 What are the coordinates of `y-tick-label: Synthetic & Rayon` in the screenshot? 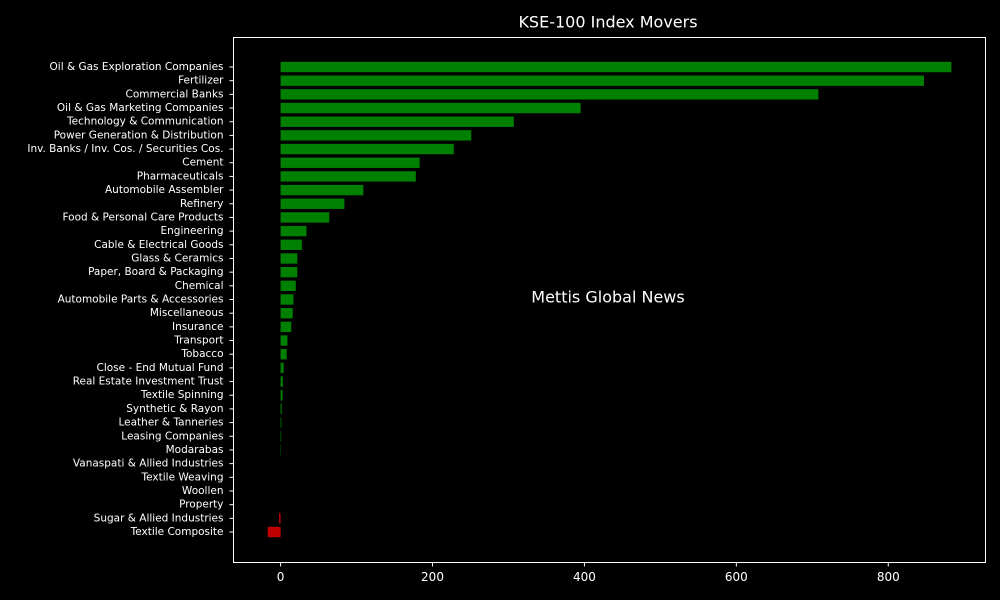 It's located at (174, 409).